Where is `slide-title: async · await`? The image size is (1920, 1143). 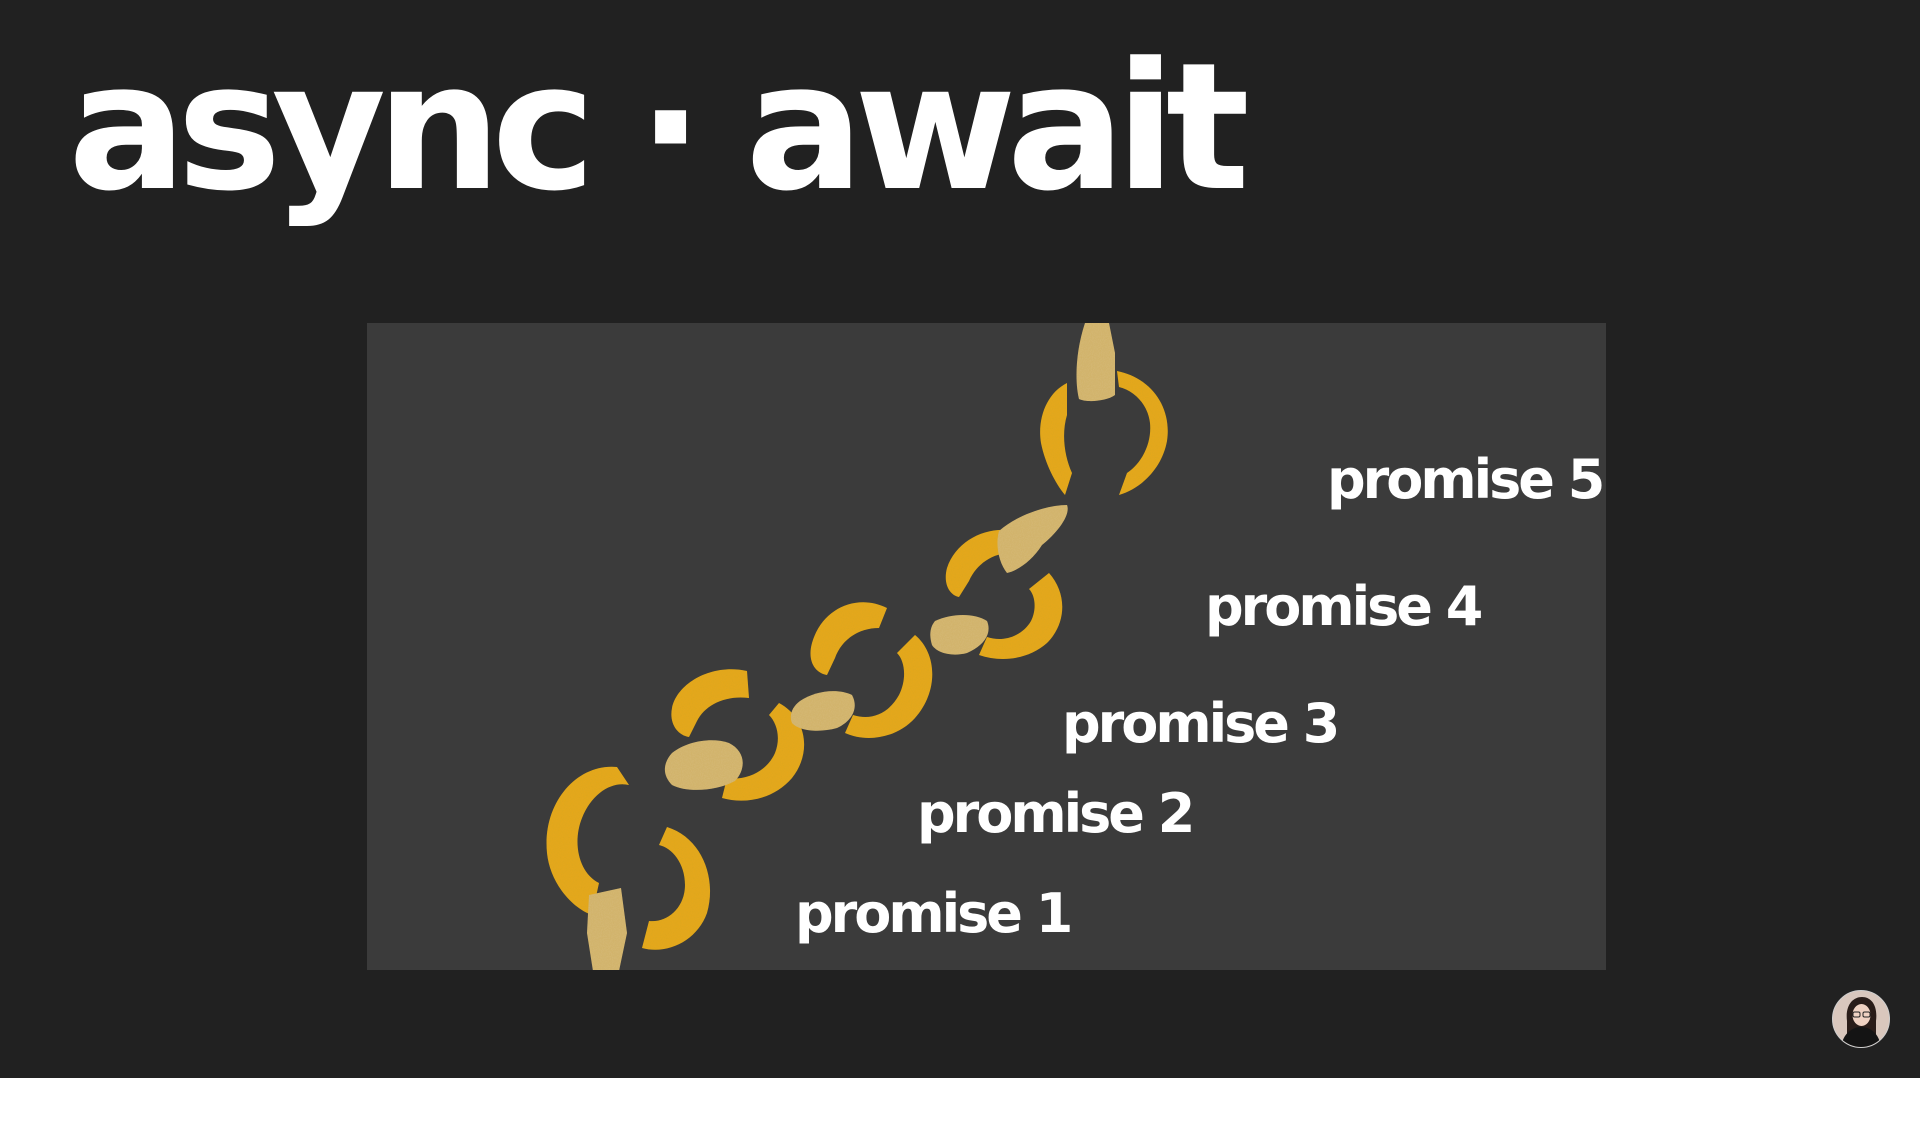 slide-title: async · await is located at coordinates (659, 127).